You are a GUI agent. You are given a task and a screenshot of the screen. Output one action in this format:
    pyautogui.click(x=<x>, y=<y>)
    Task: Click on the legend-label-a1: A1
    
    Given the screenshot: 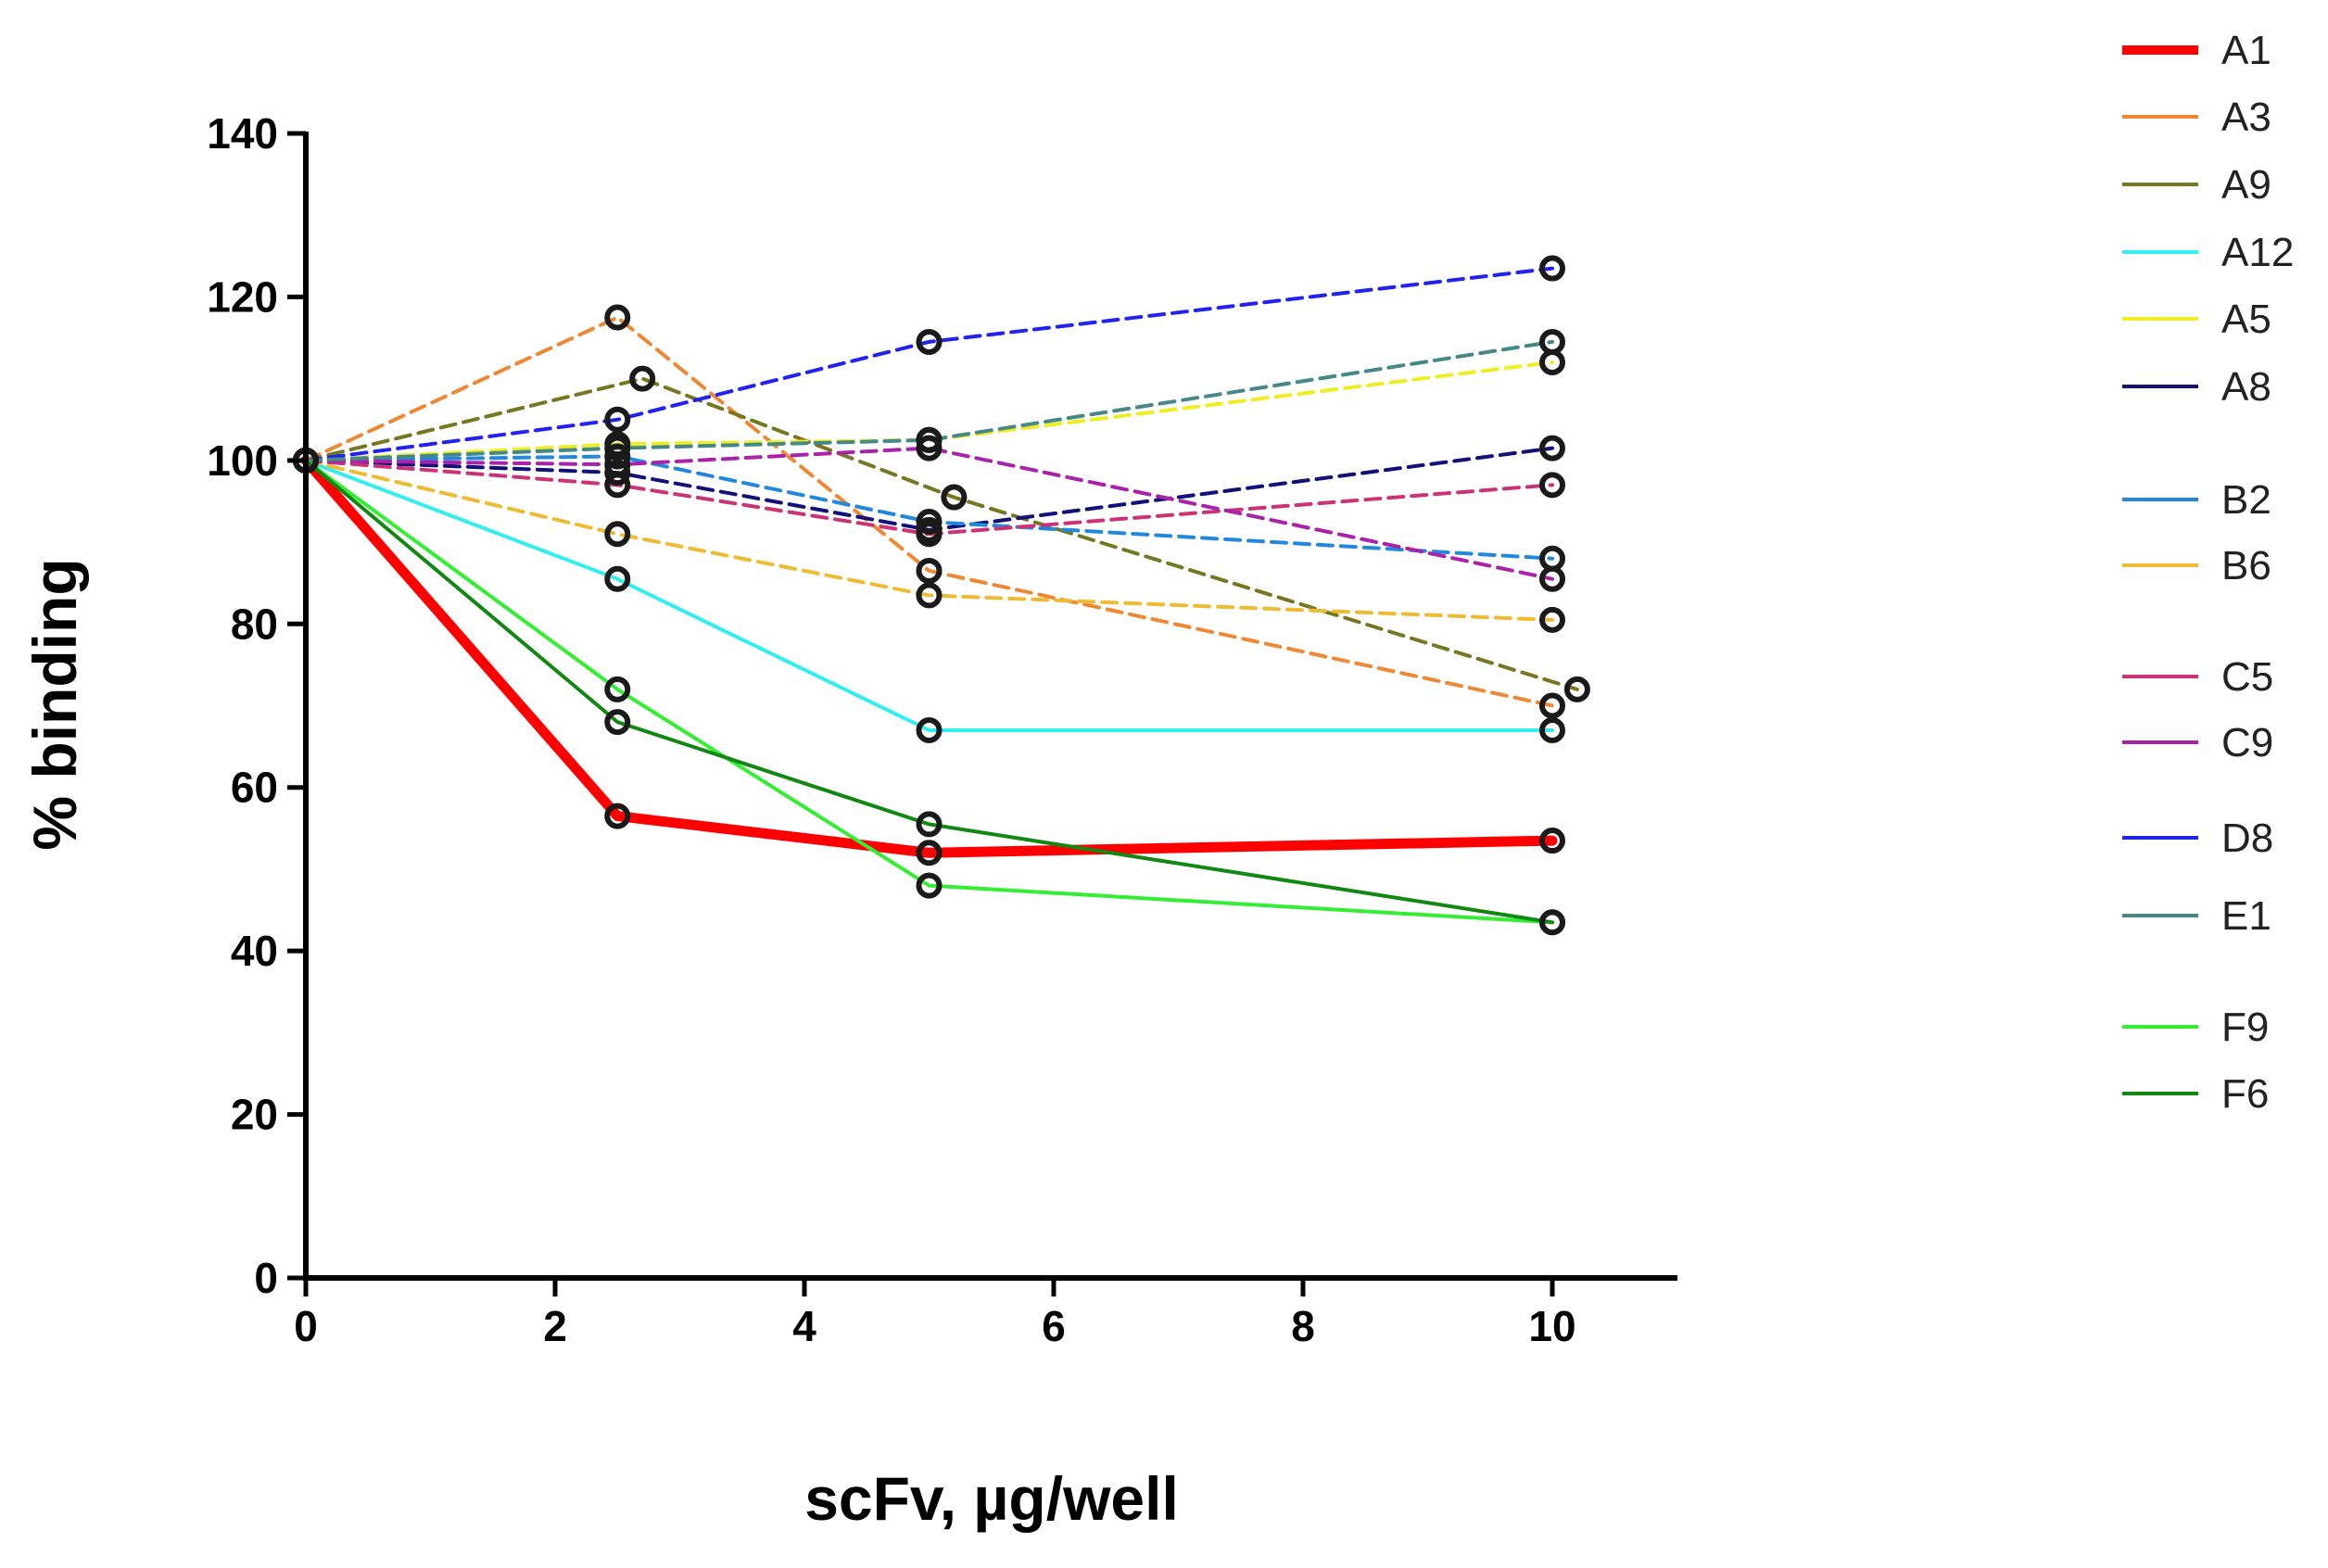 What is the action you would take?
    pyautogui.click(x=2246, y=50)
    